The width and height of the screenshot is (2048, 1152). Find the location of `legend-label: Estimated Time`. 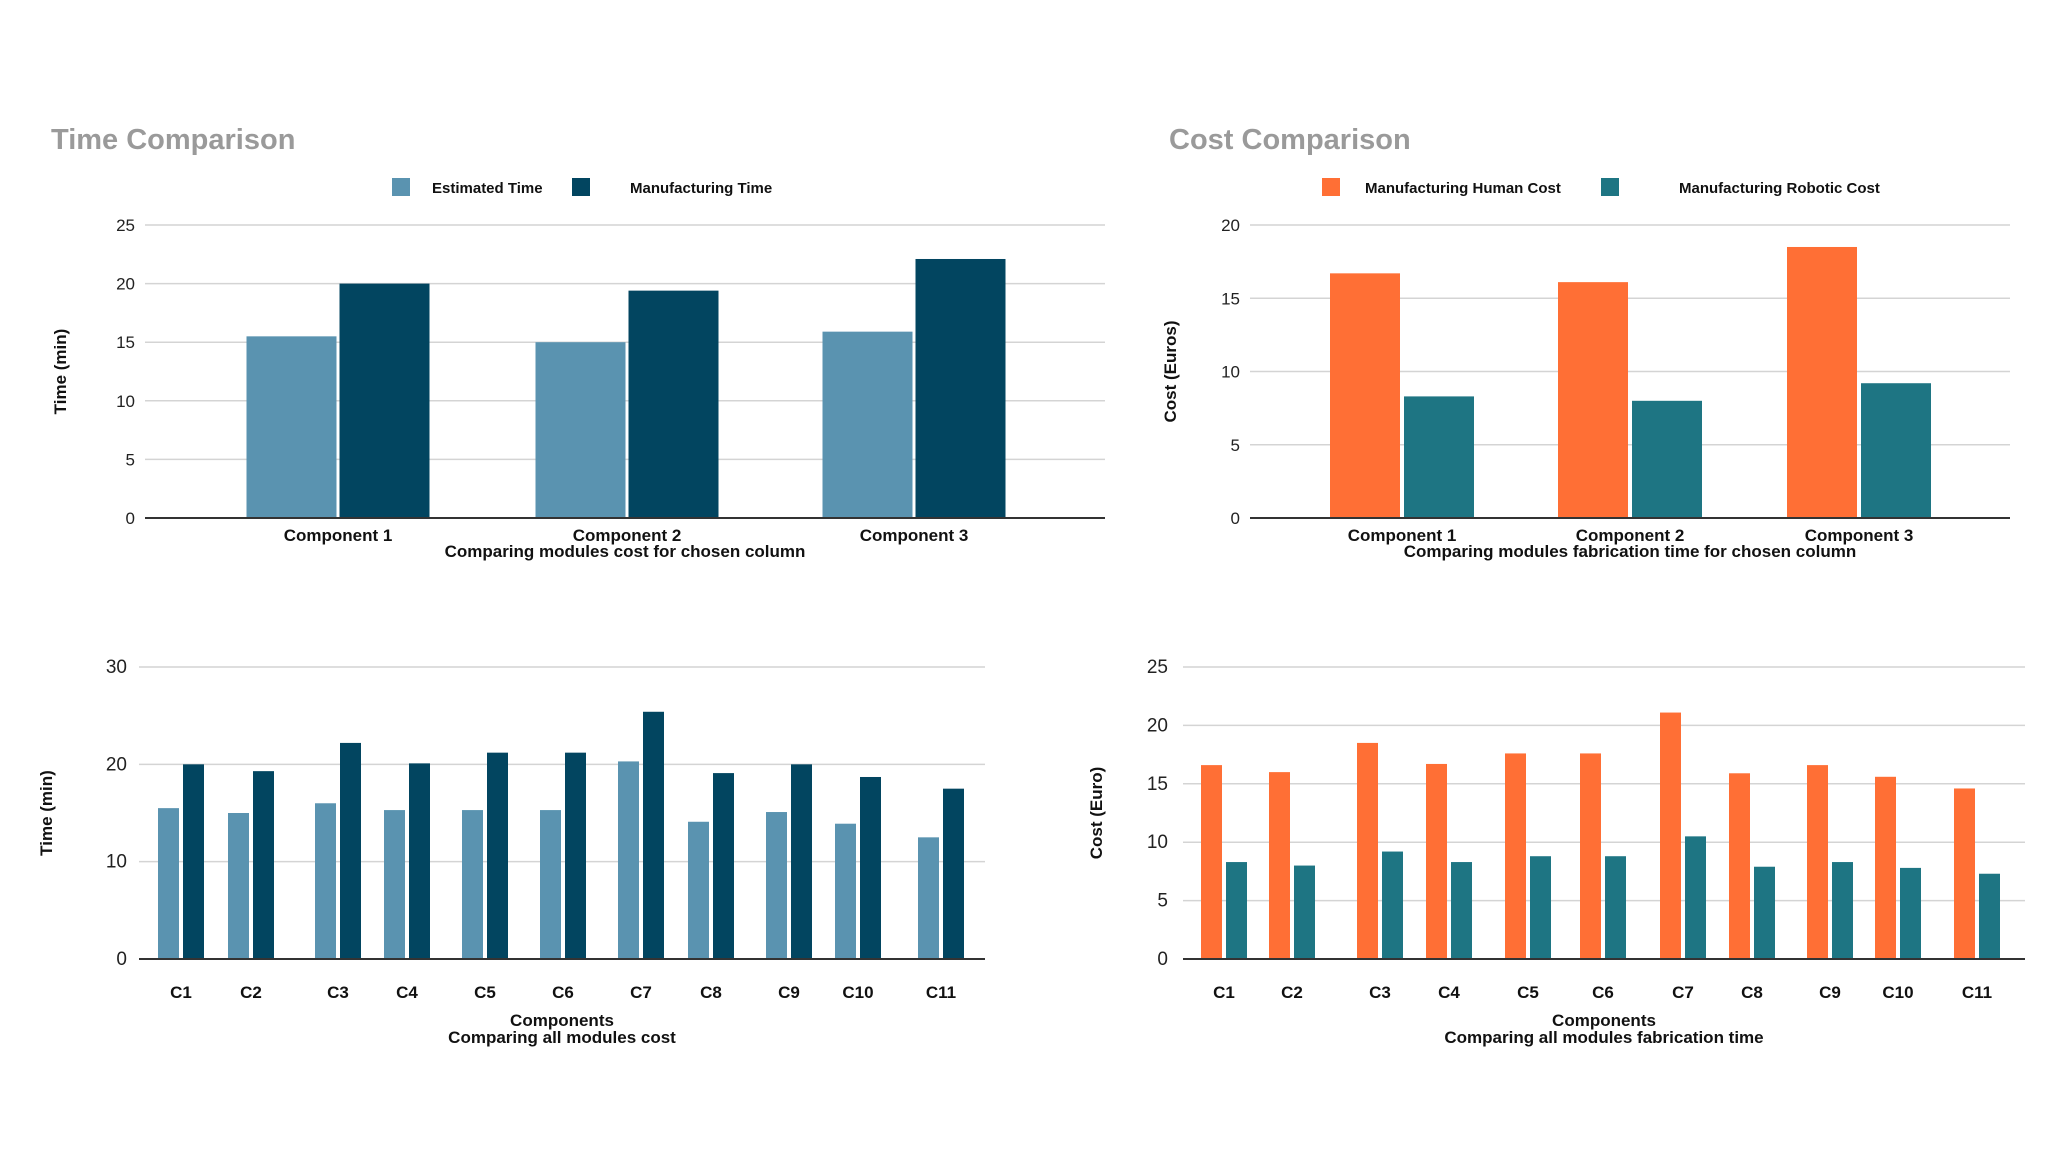

legend-label: Estimated Time is located at coordinates (487, 188).